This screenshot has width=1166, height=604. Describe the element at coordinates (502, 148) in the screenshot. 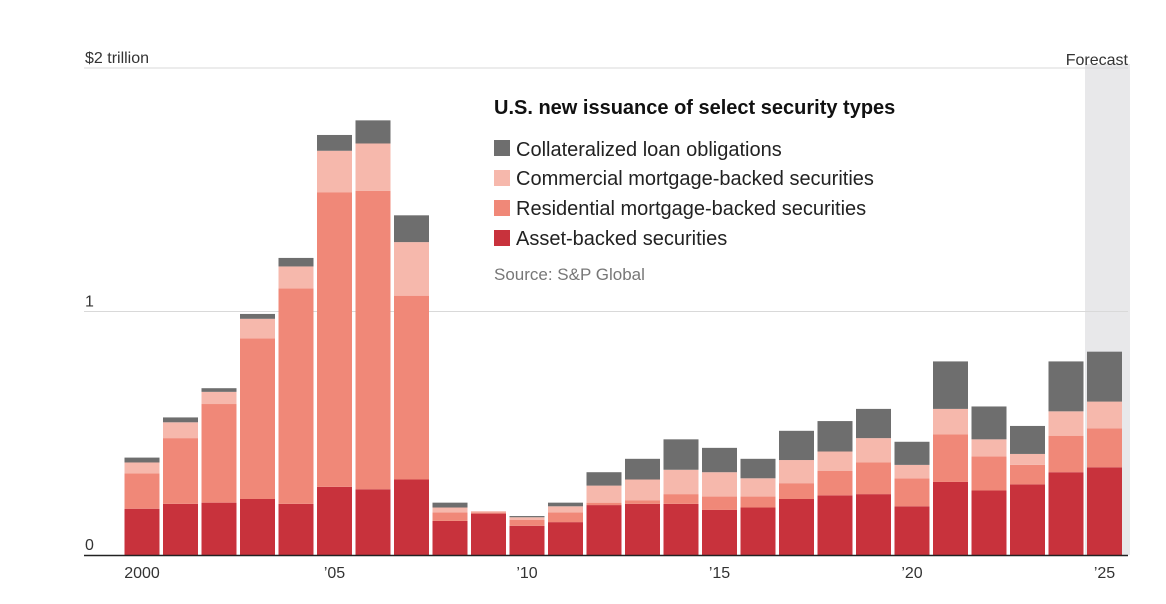

I see `legend-swatch-clo` at that location.